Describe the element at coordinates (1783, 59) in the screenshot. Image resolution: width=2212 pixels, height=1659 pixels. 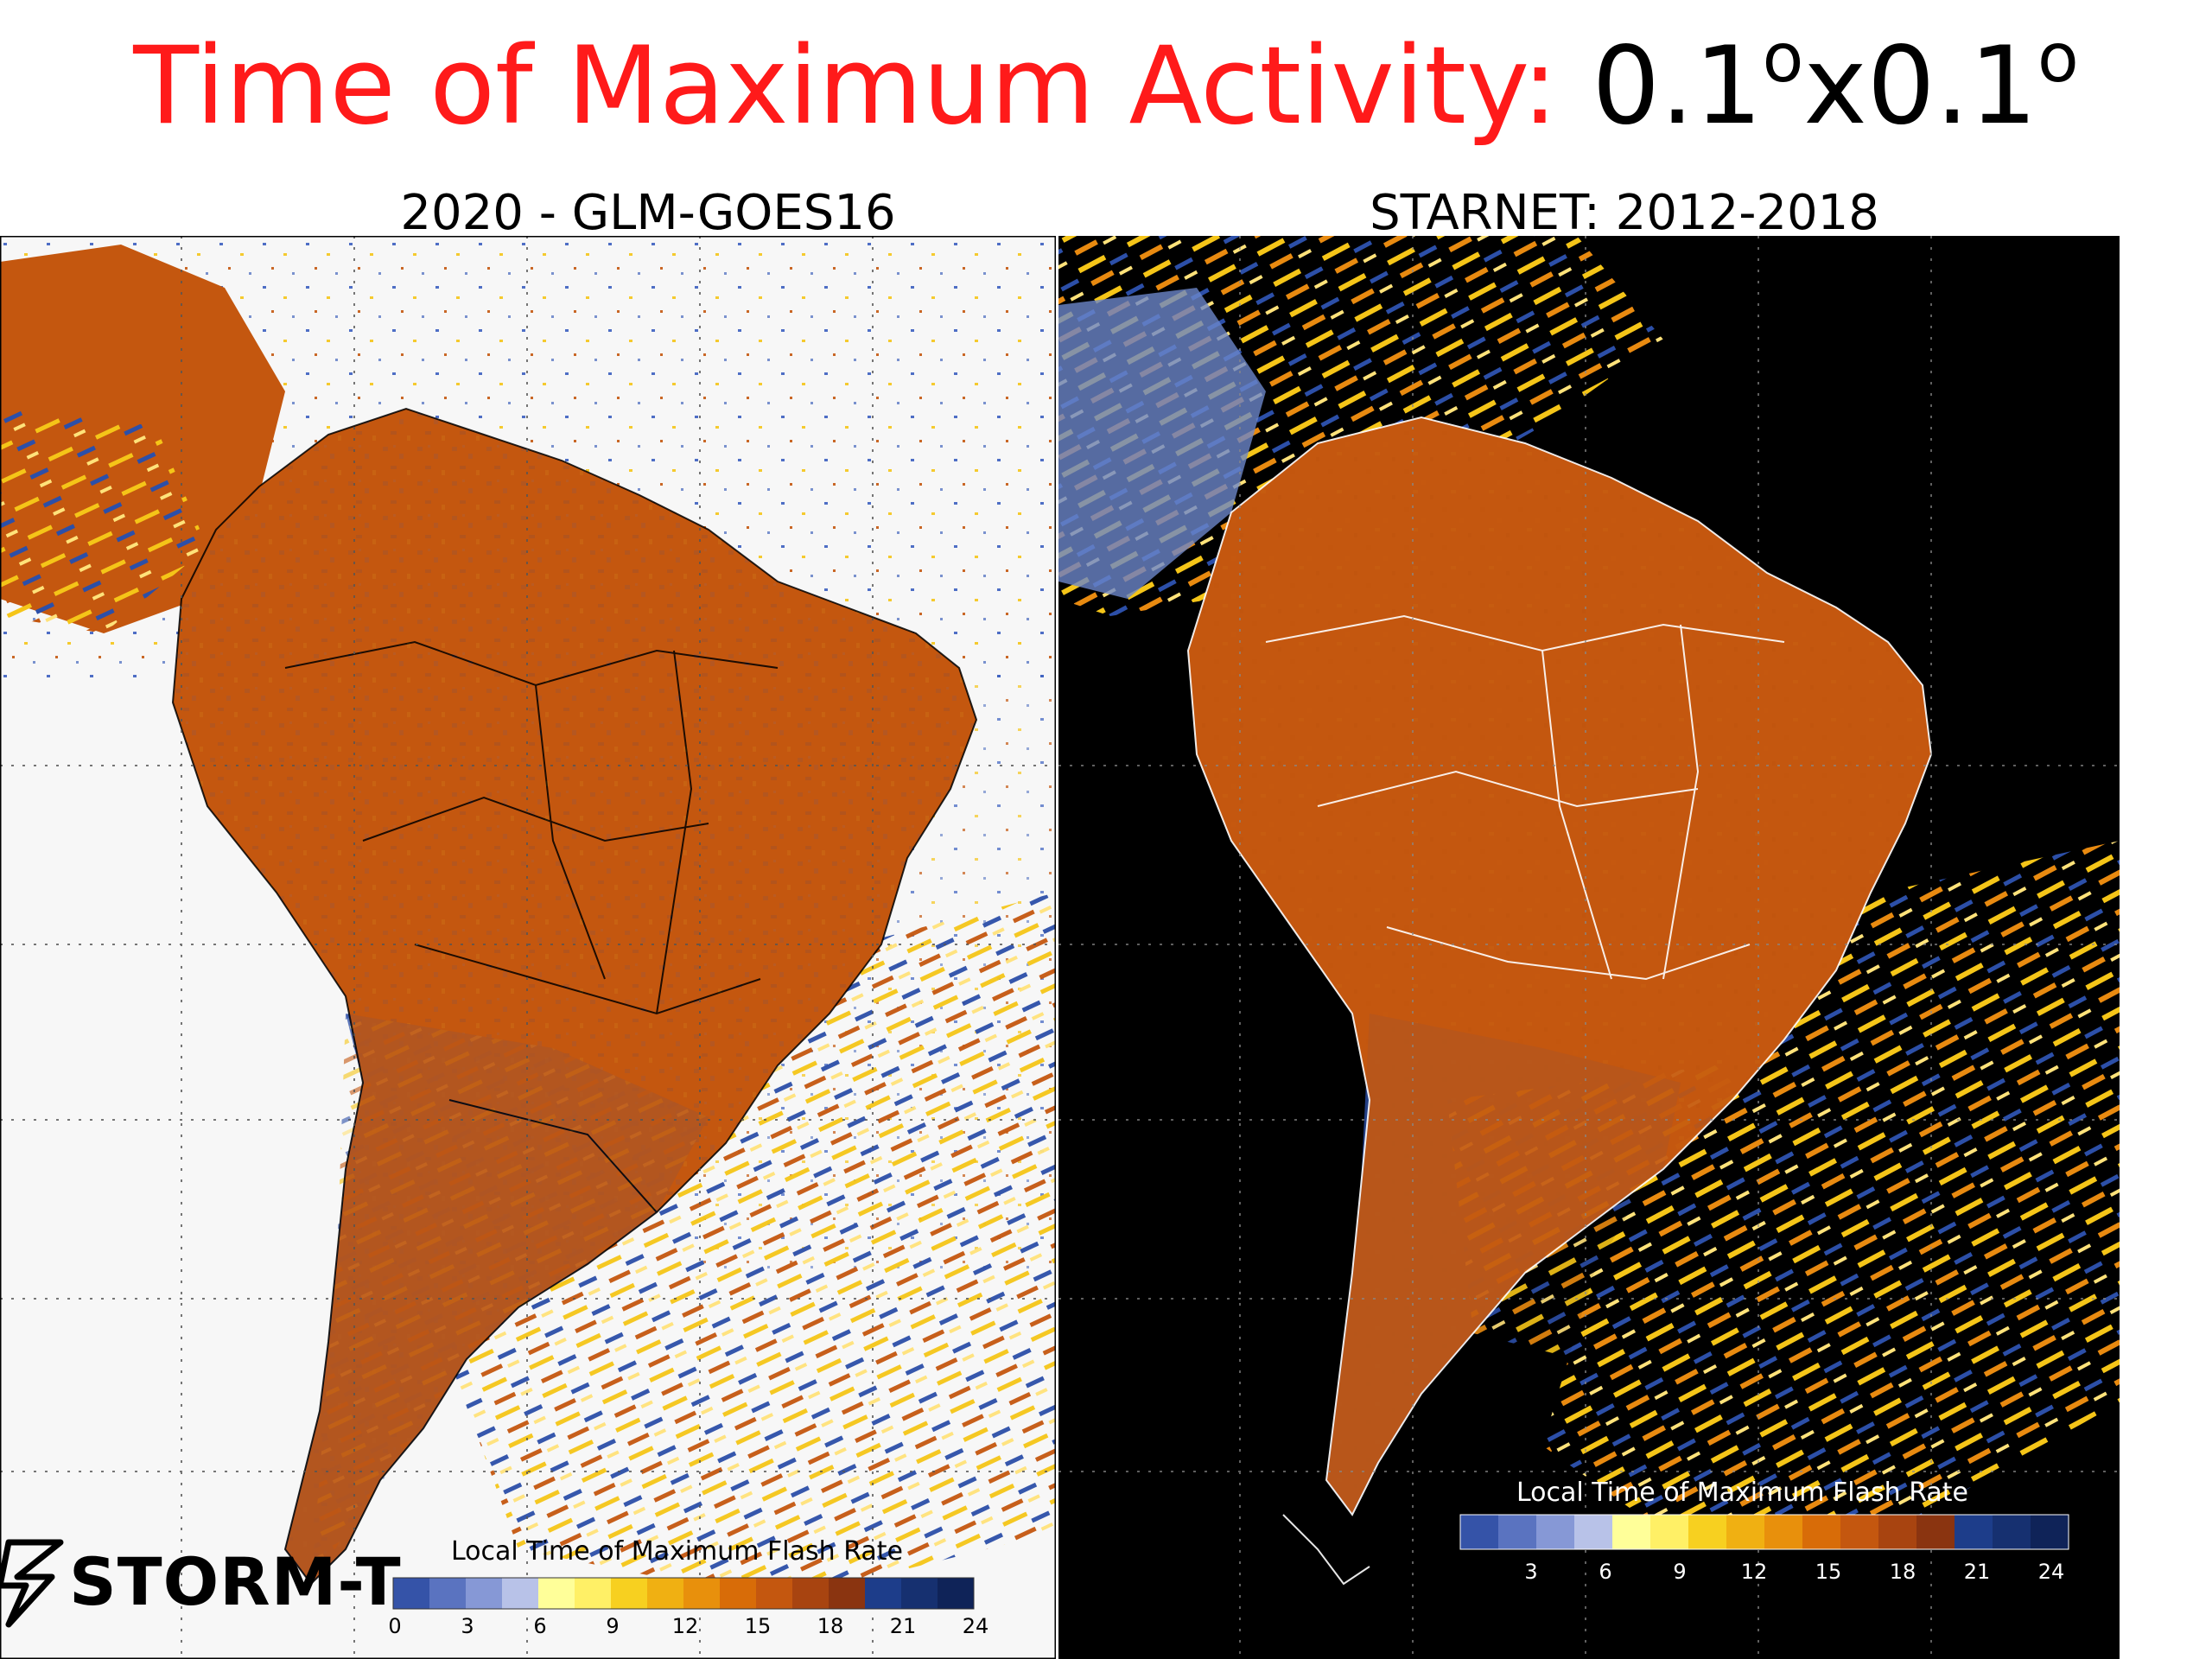
I see `title-degree-1: o` at that location.